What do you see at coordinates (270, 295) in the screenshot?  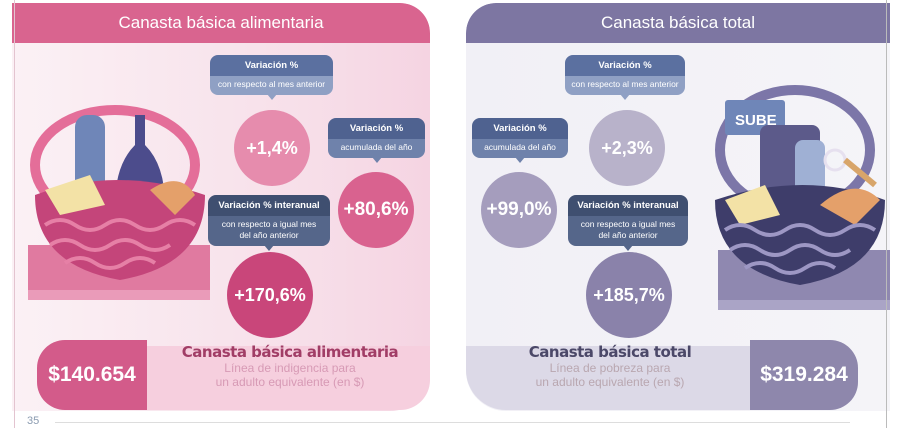 I see `yearly-variation-value: +170,6%` at bounding box center [270, 295].